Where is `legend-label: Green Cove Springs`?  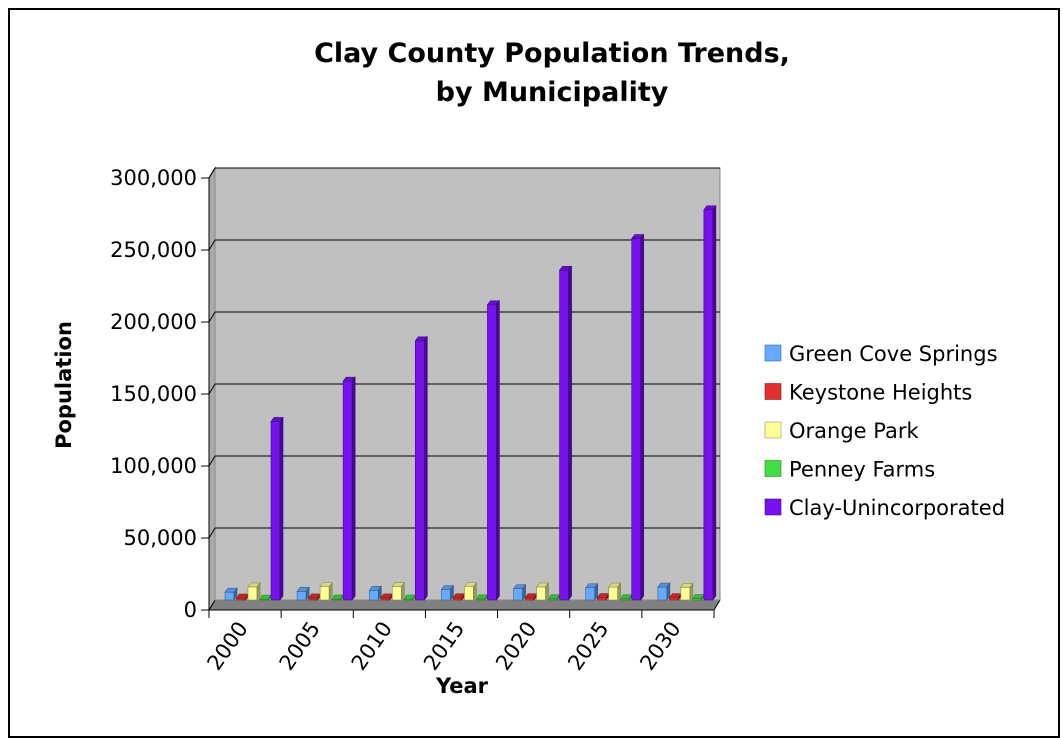 legend-label: Green Cove Springs is located at coordinates (893, 354).